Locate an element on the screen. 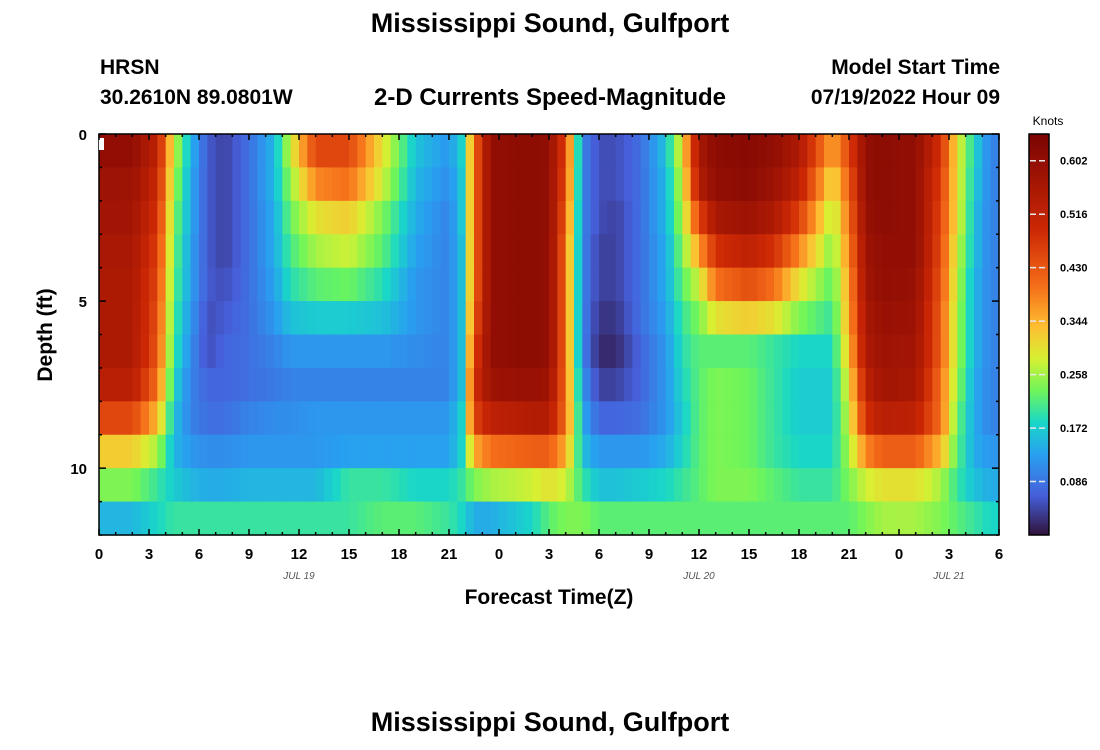 The height and width of the screenshot is (750, 1100). colorbar-tick-label: 0.344 is located at coordinates (1074, 322).